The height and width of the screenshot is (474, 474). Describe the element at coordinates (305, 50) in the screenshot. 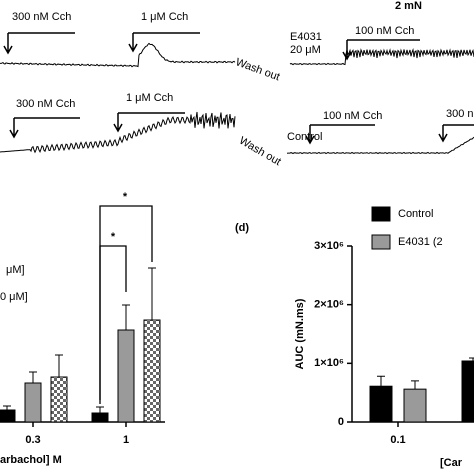

I see `trace-label: 20 μM` at that location.